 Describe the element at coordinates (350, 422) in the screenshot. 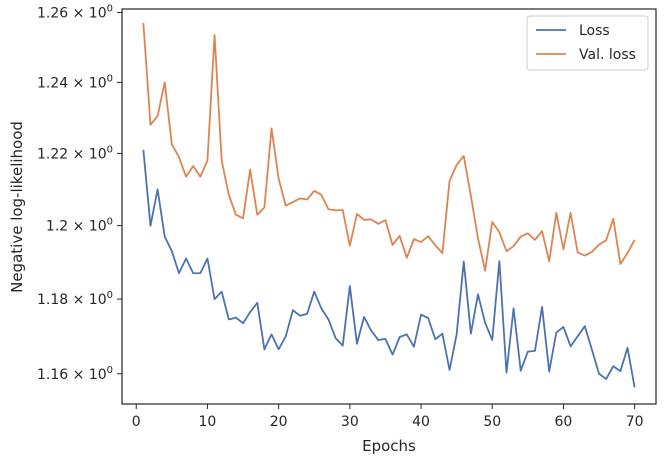

I see `x-tick-label: 30` at that location.